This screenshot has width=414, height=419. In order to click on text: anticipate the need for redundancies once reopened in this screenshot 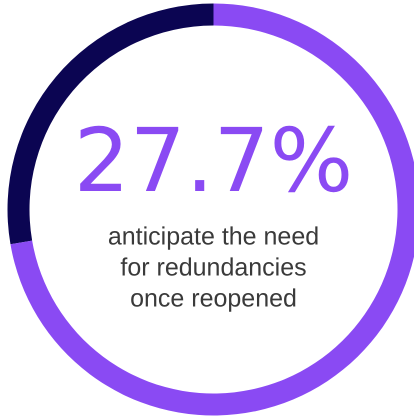, I will do `click(214, 267)`.